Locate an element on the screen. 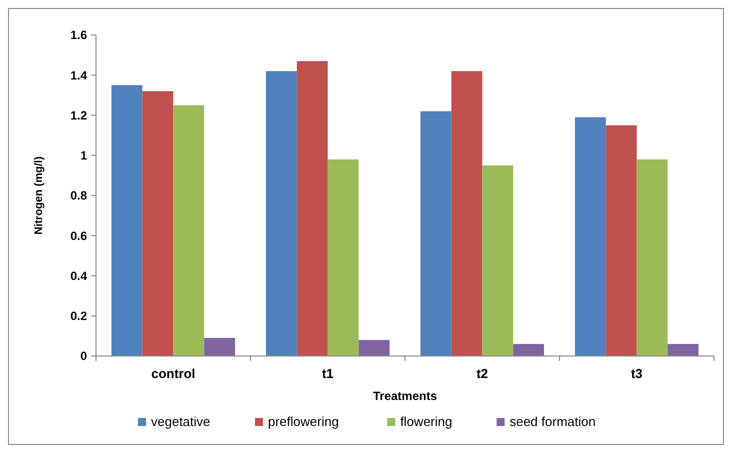  y-axis-title: Nitrogen (mg/l) is located at coordinates (39, 195).